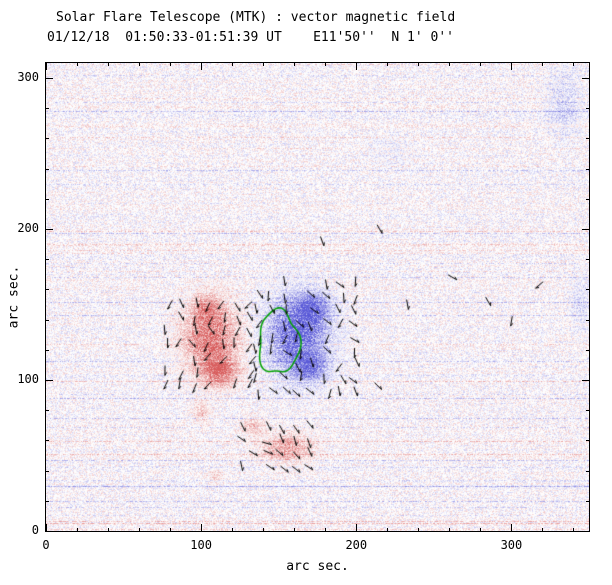 This screenshot has height=585, width=612. What do you see at coordinates (356, 545) in the screenshot?
I see `x-tick-label: 200` at bounding box center [356, 545].